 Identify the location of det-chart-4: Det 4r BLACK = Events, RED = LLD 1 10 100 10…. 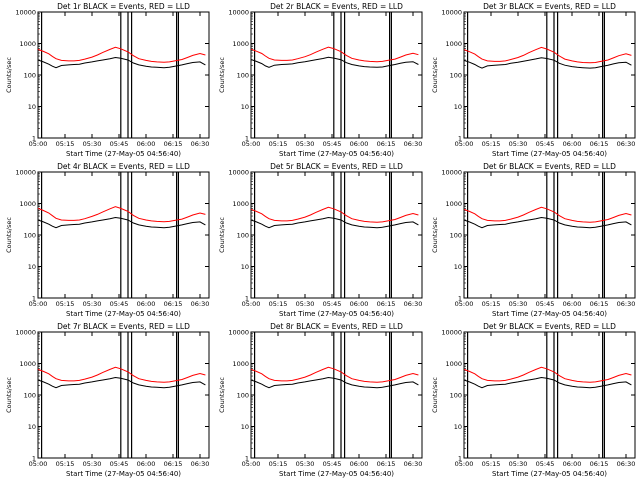
(107, 240).